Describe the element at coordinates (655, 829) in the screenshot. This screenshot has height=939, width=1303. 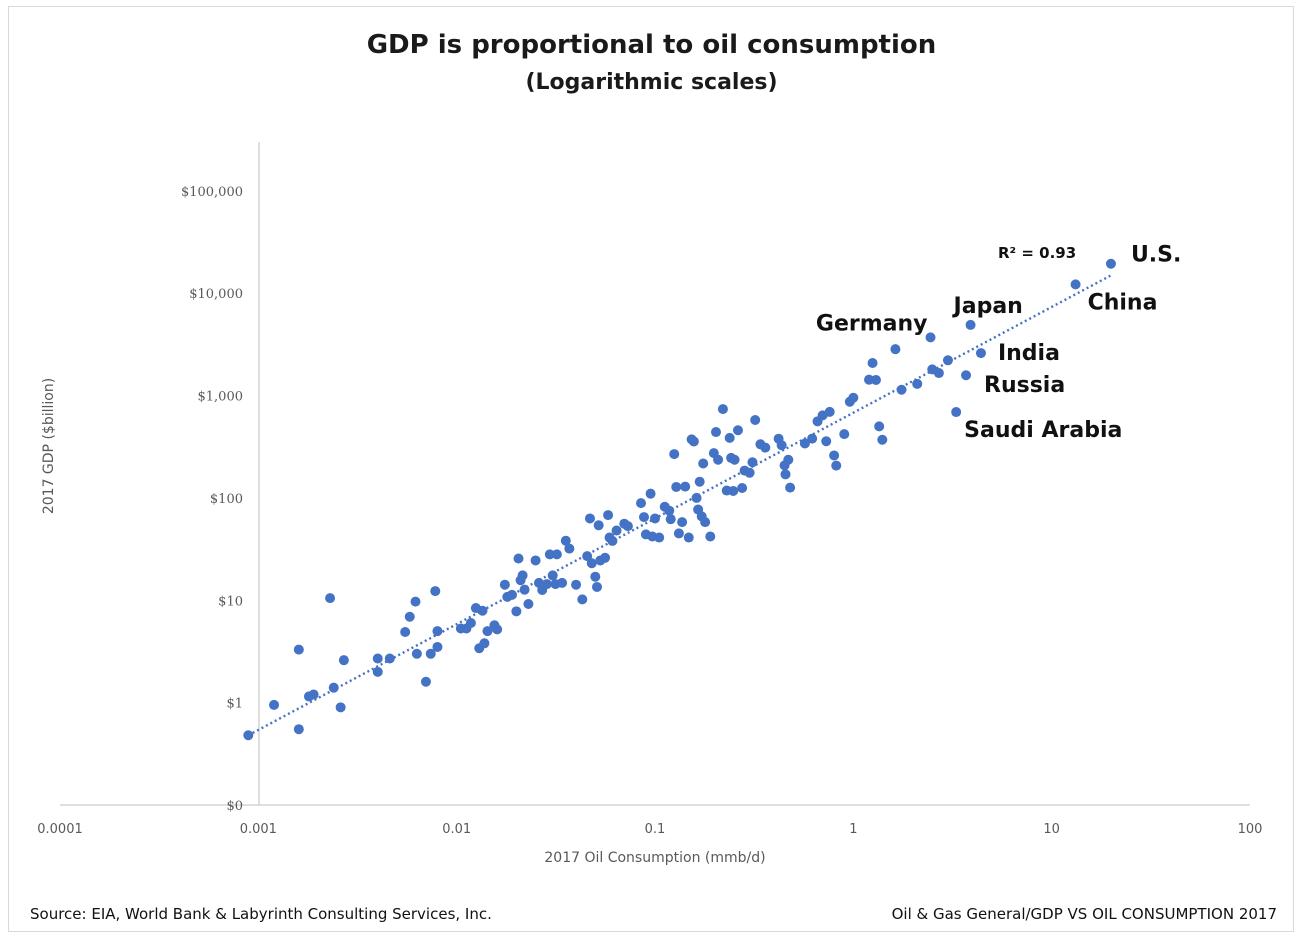
I see `x-tick-label: 0.1` at that location.